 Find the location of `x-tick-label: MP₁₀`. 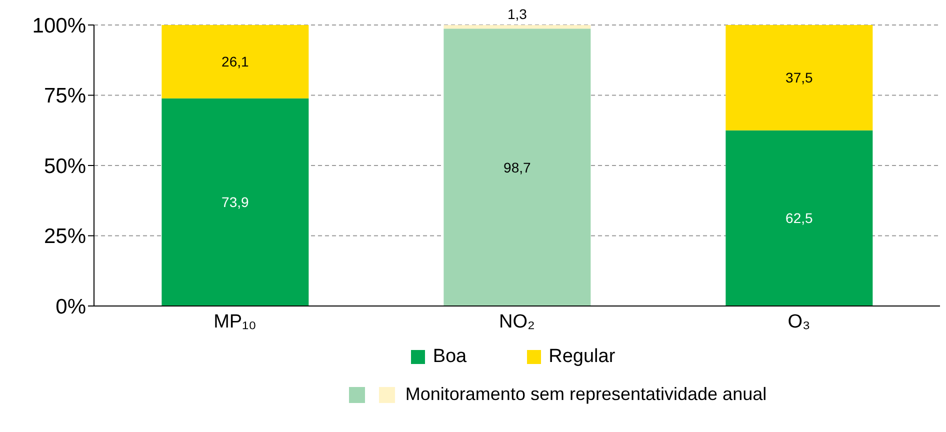

x-tick-label: MP₁₀ is located at coordinates (235, 321).